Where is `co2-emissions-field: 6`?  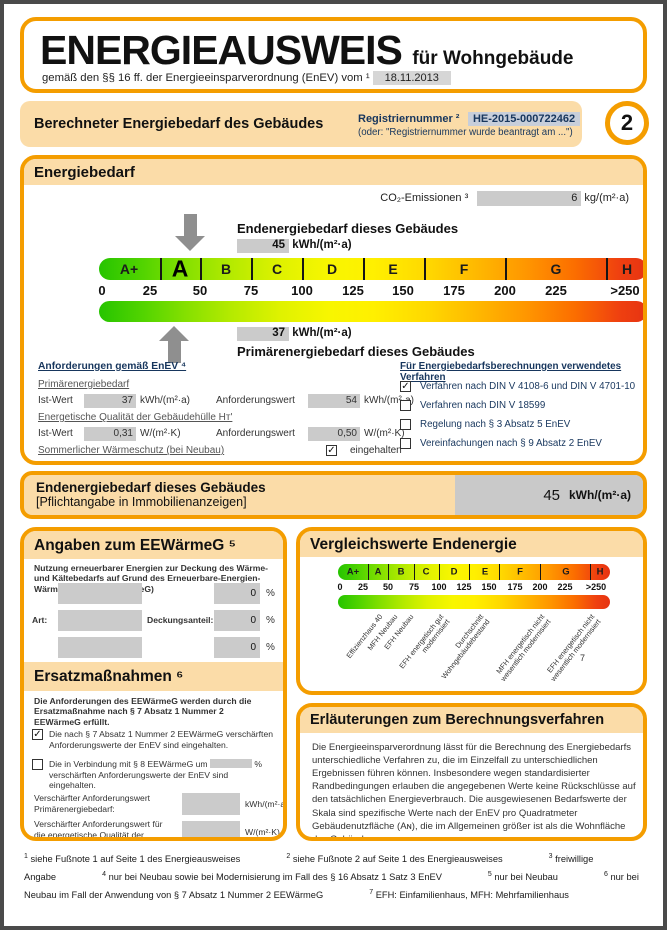
co2-emissions-field: 6 is located at coordinates (529, 198).